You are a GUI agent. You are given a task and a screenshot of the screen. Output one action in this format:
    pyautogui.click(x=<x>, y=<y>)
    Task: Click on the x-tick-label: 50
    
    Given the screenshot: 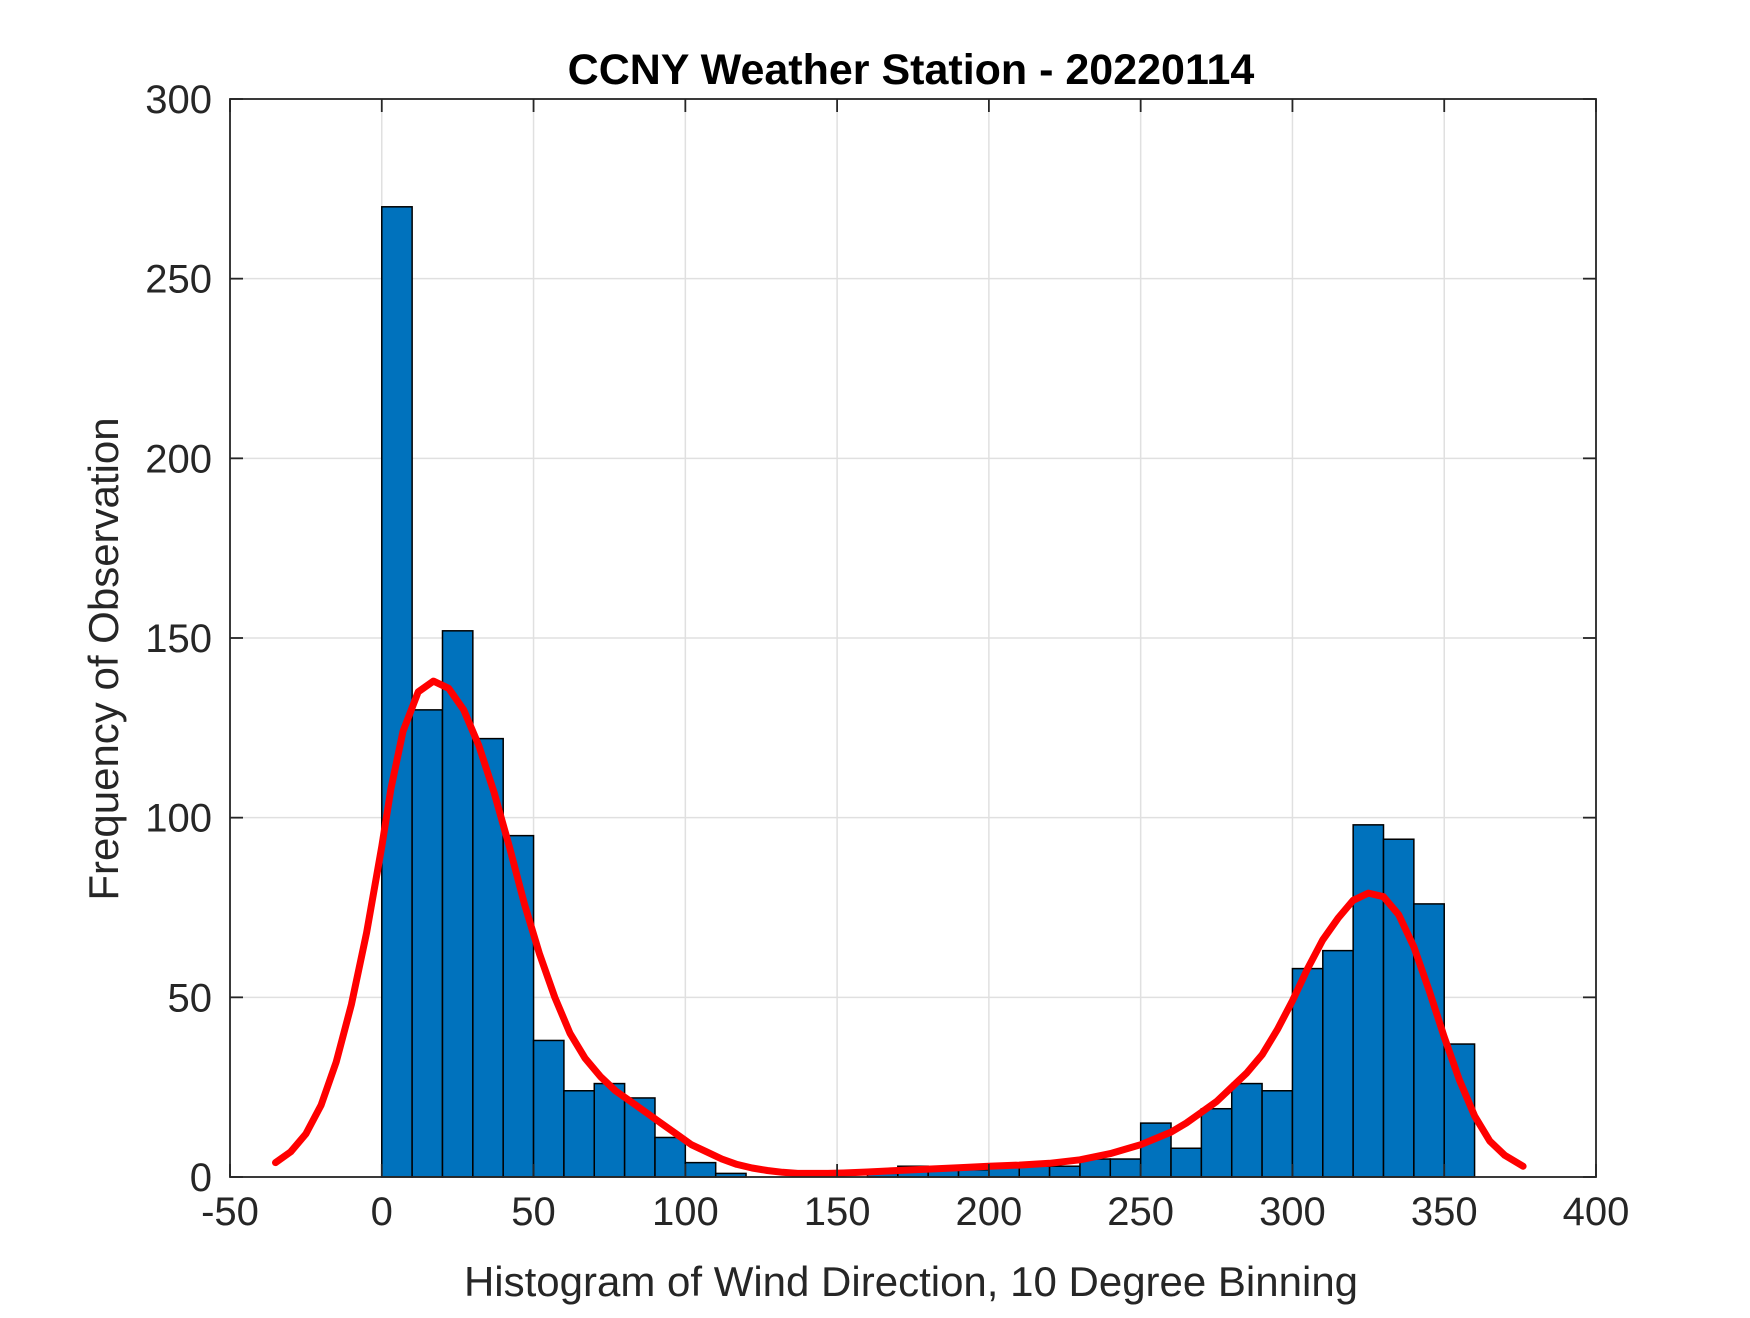 What is the action you would take?
    pyautogui.click(x=533, y=1212)
    